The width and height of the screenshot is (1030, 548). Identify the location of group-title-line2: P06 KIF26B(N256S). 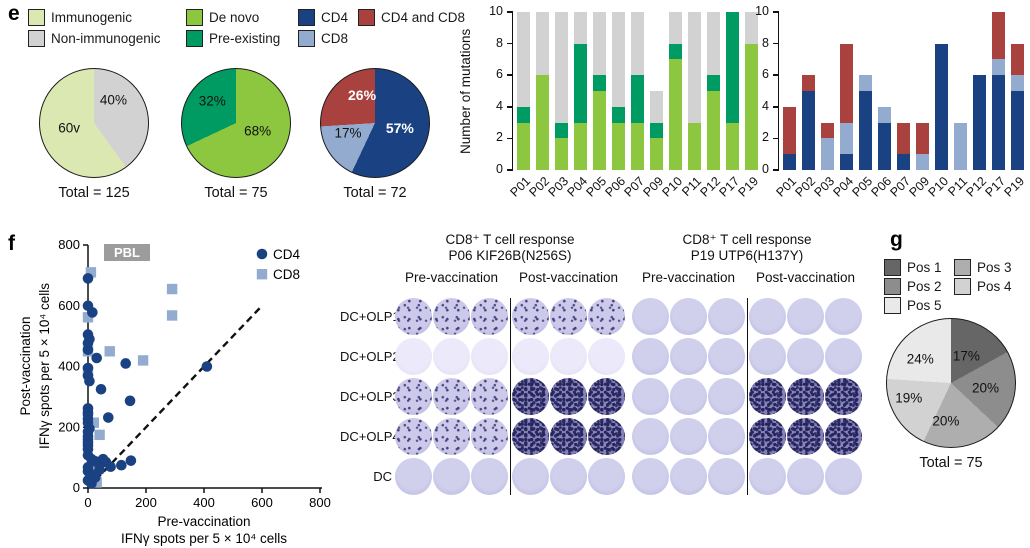
(510, 255).